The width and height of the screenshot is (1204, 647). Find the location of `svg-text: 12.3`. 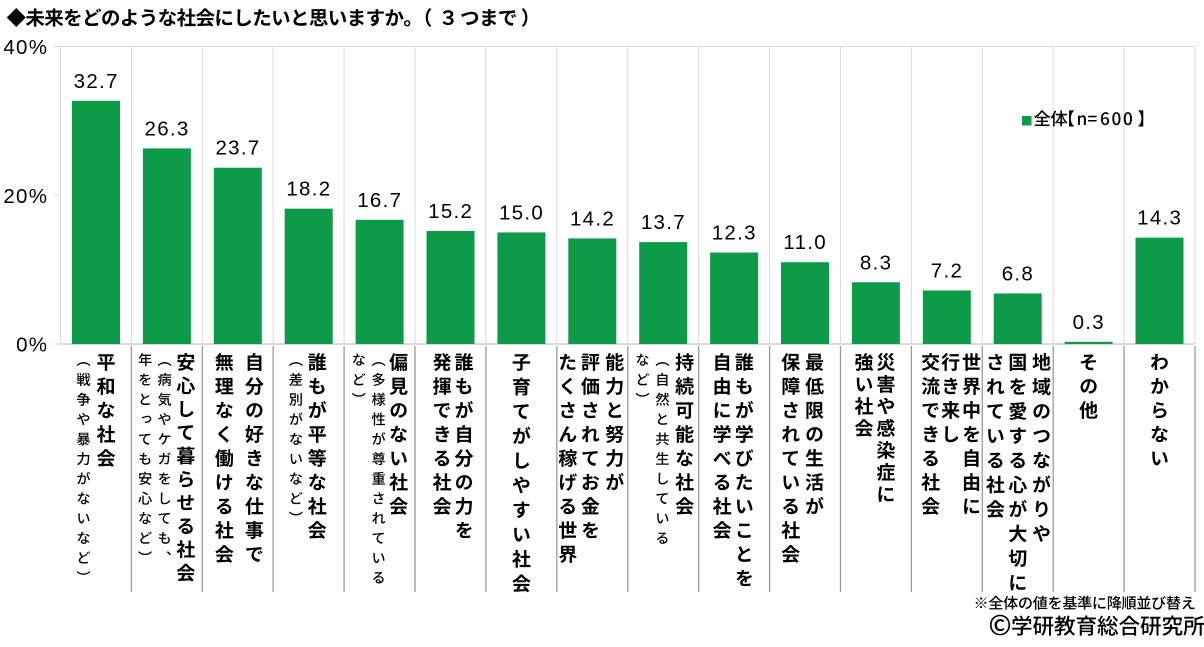

svg-text: 12.3 is located at coordinates (734, 233).